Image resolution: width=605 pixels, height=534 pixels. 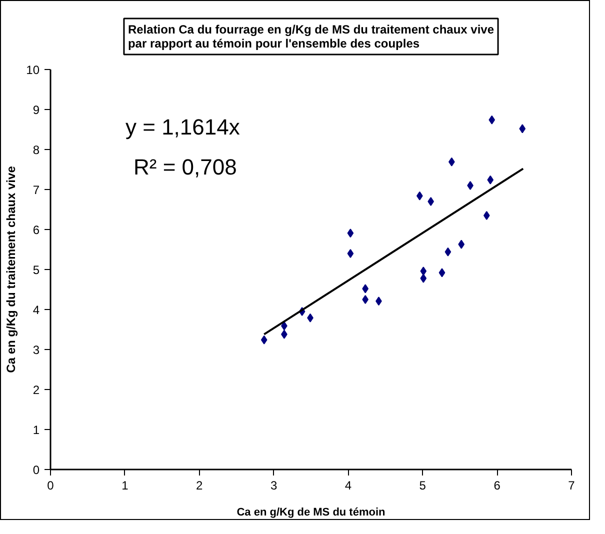 What do you see at coordinates (200, 485) in the screenshot?
I see `x-tick-label: 2` at bounding box center [200, 485].